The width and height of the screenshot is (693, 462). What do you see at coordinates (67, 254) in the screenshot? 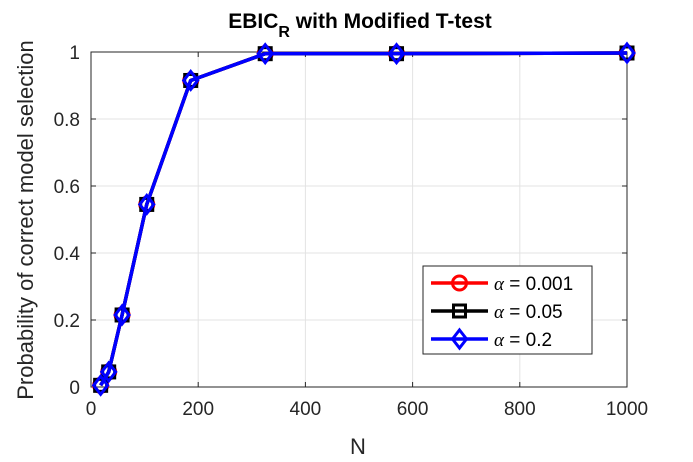
I see `y-tick-label: 0.4` at bounding box center [67, 254].